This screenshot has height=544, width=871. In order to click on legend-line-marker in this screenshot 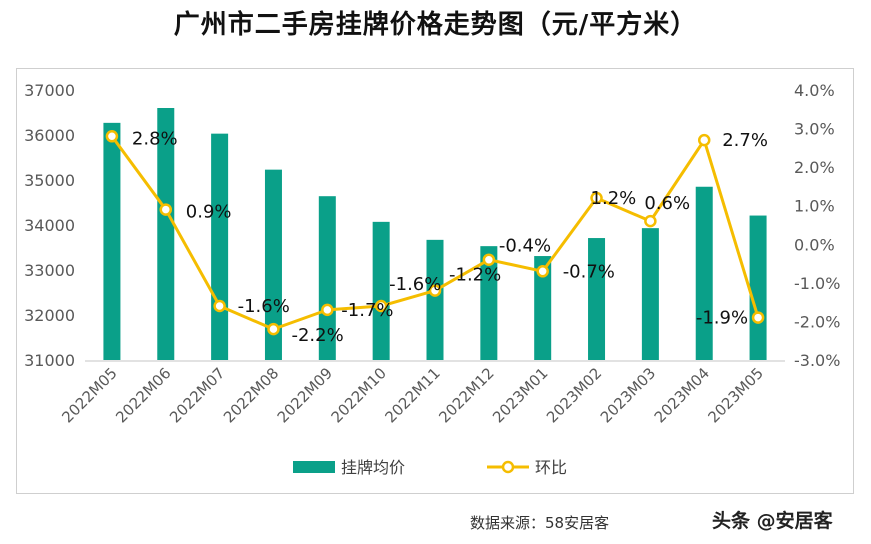, I will do `click(508, 467)`.